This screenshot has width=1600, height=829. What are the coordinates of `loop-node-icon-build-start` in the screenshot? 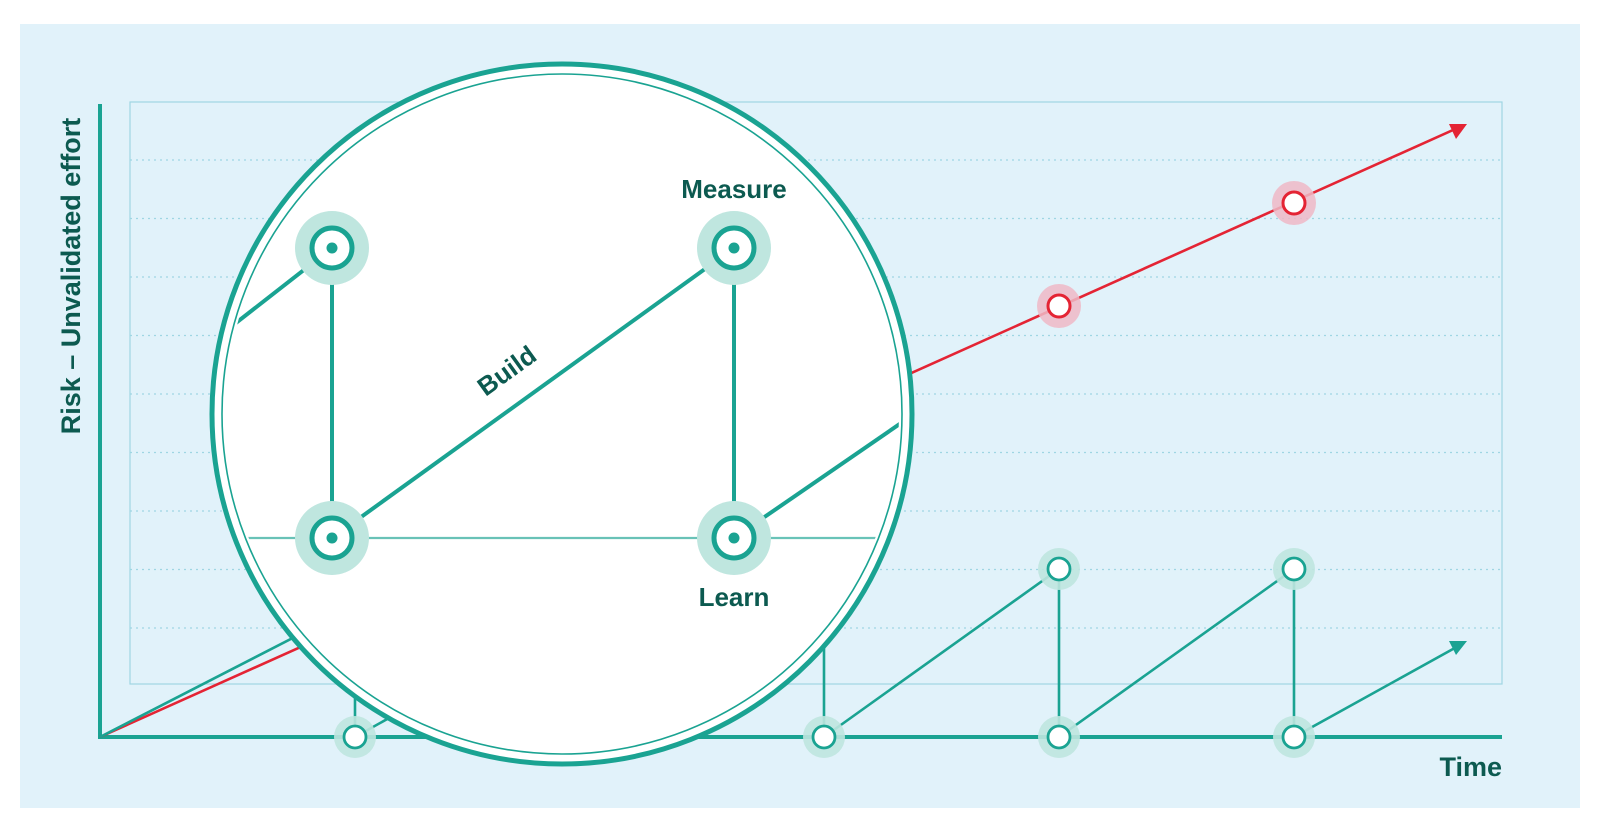 It's located at (332, 538).